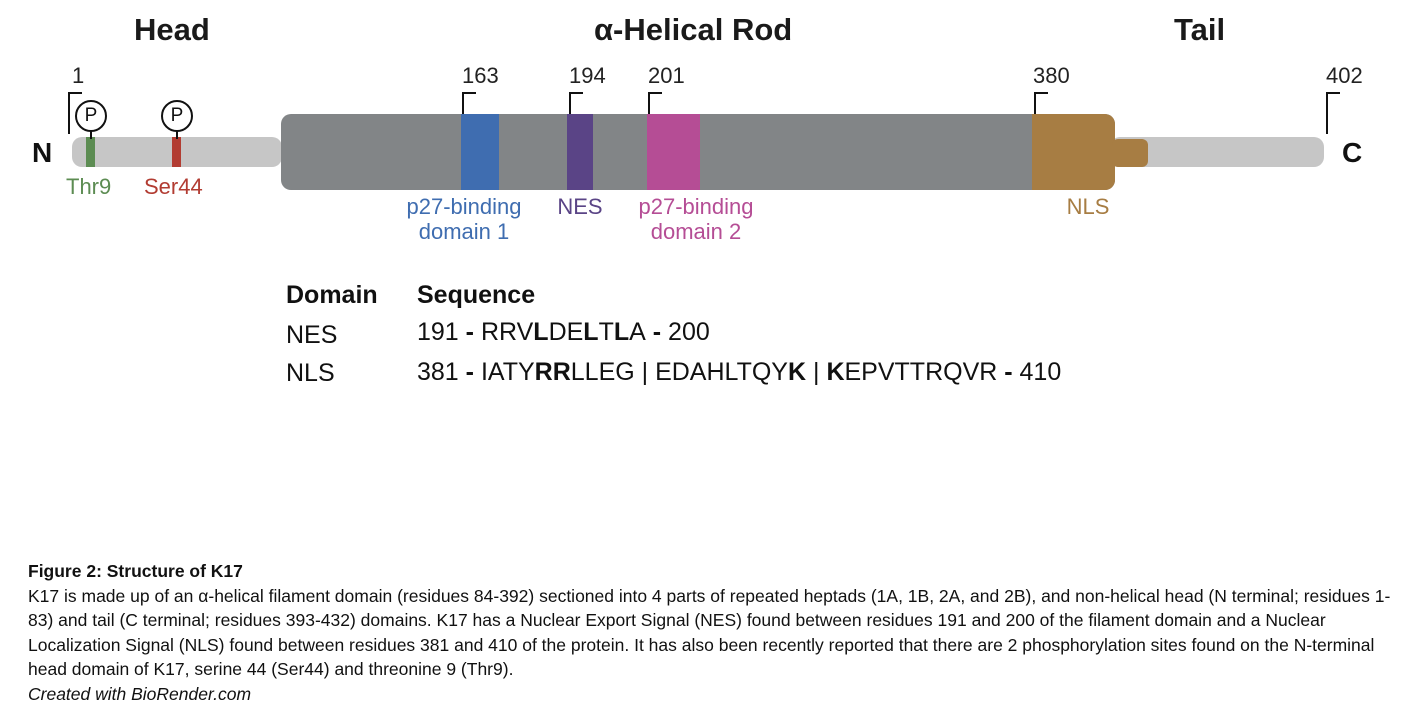 The height and width of the screenshot is (708, 1424). Describe the element at coordinates (464, 231) in the screenshot. I see `p27-binding-domain-1-label-line2: domain 1` at that location.